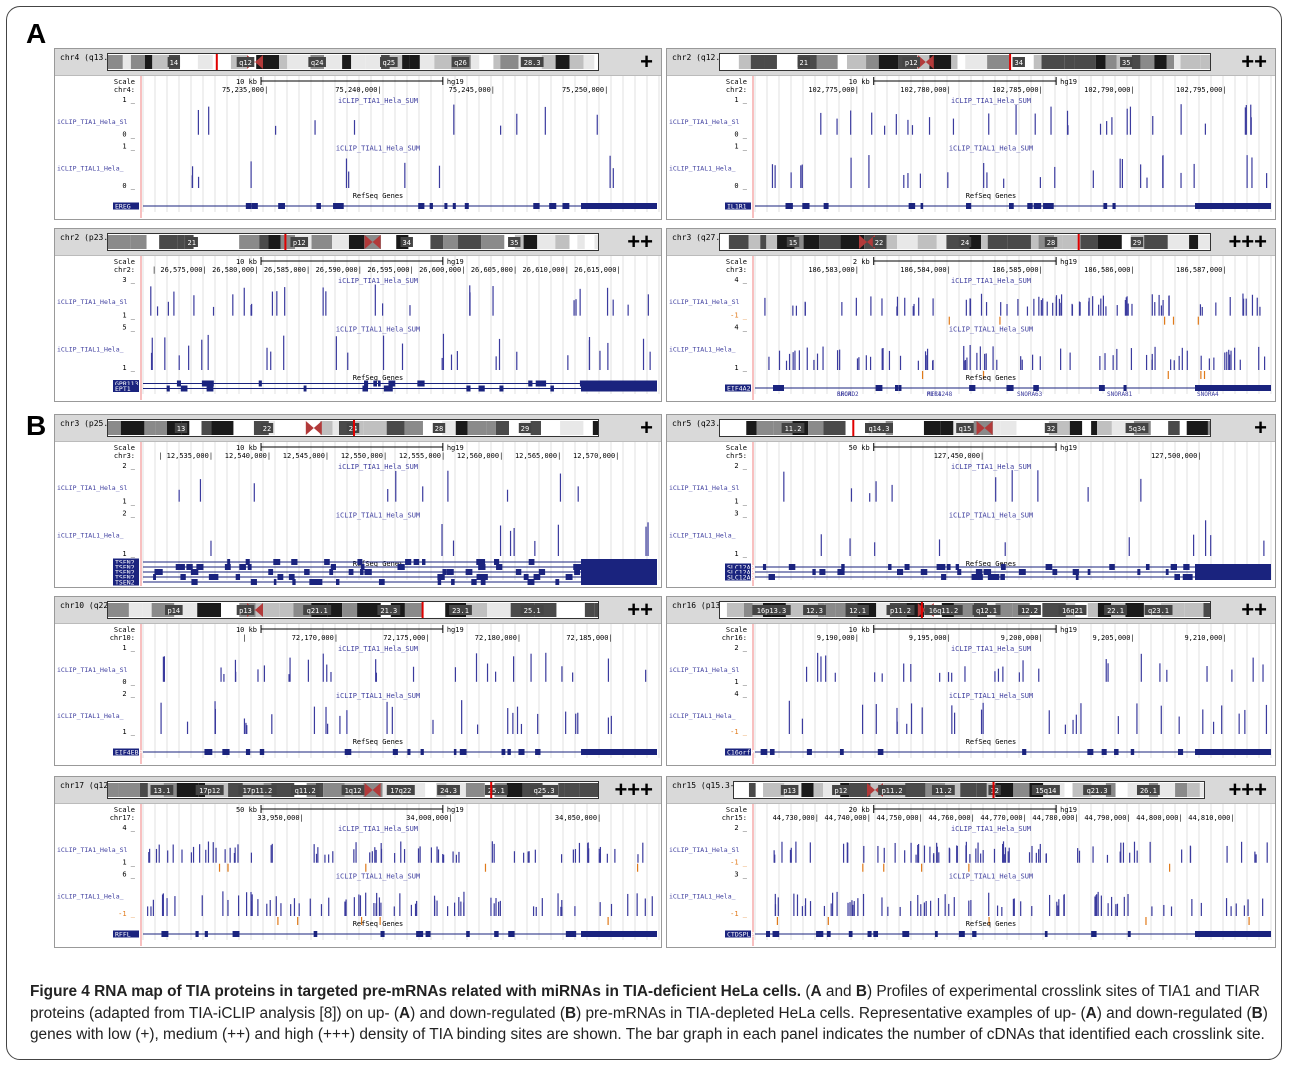  I want to click on band-label: 13.1, so click(161, 791).